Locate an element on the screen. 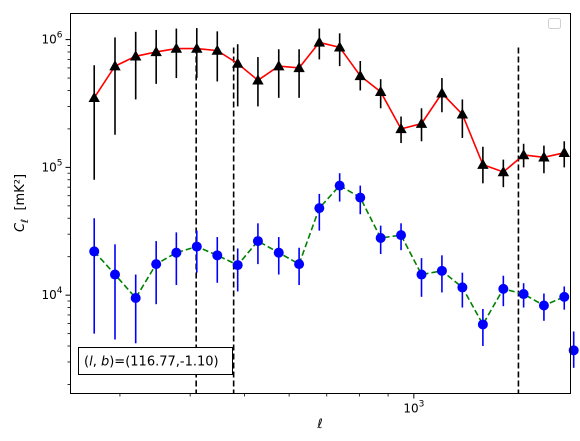 This screenshot has width=580, height=441. legend is located at coordinates (554, 23).